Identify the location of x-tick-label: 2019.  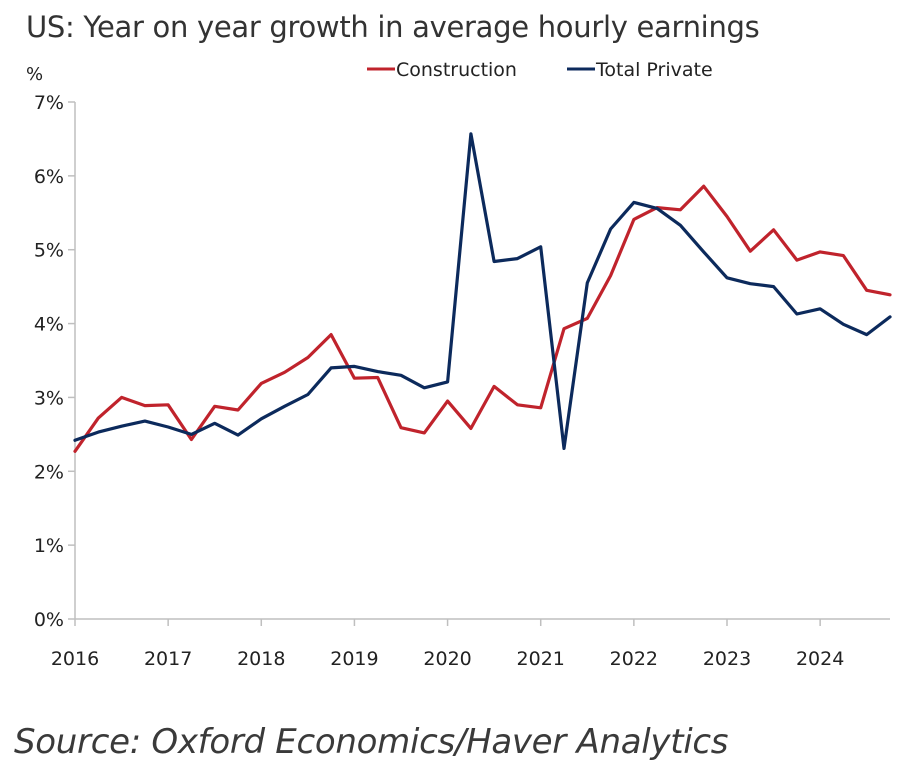
(354, 659).